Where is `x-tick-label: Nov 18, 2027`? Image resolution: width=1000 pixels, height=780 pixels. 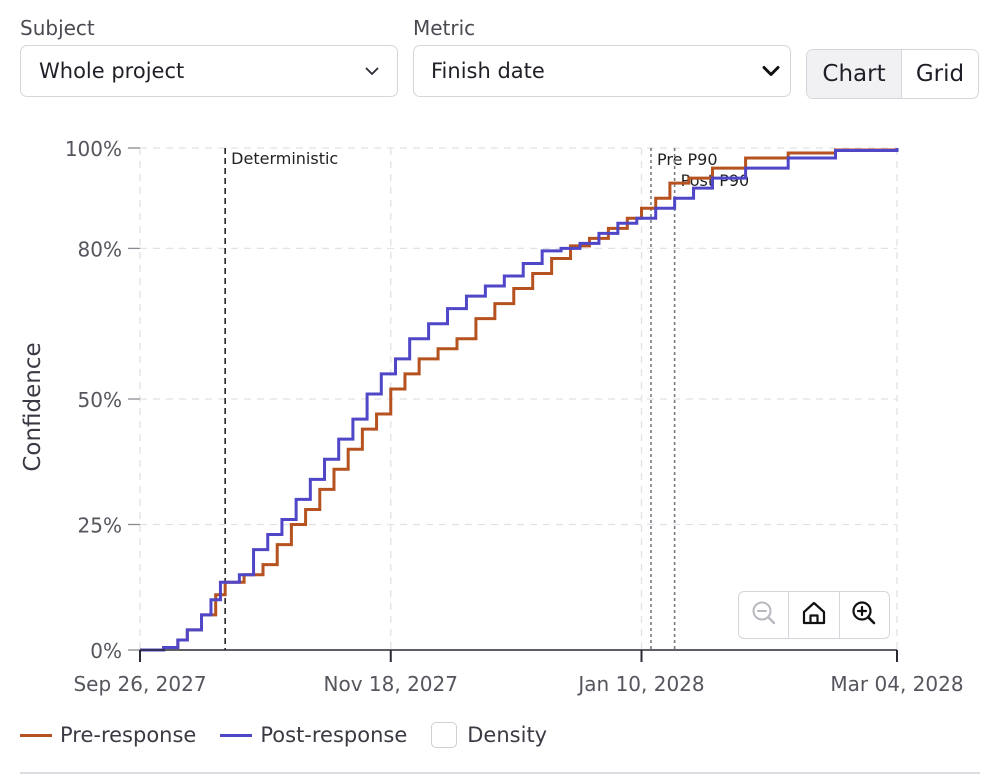 x-tick-label: Nov 18, 2027 is located at coordinates (391, 684).